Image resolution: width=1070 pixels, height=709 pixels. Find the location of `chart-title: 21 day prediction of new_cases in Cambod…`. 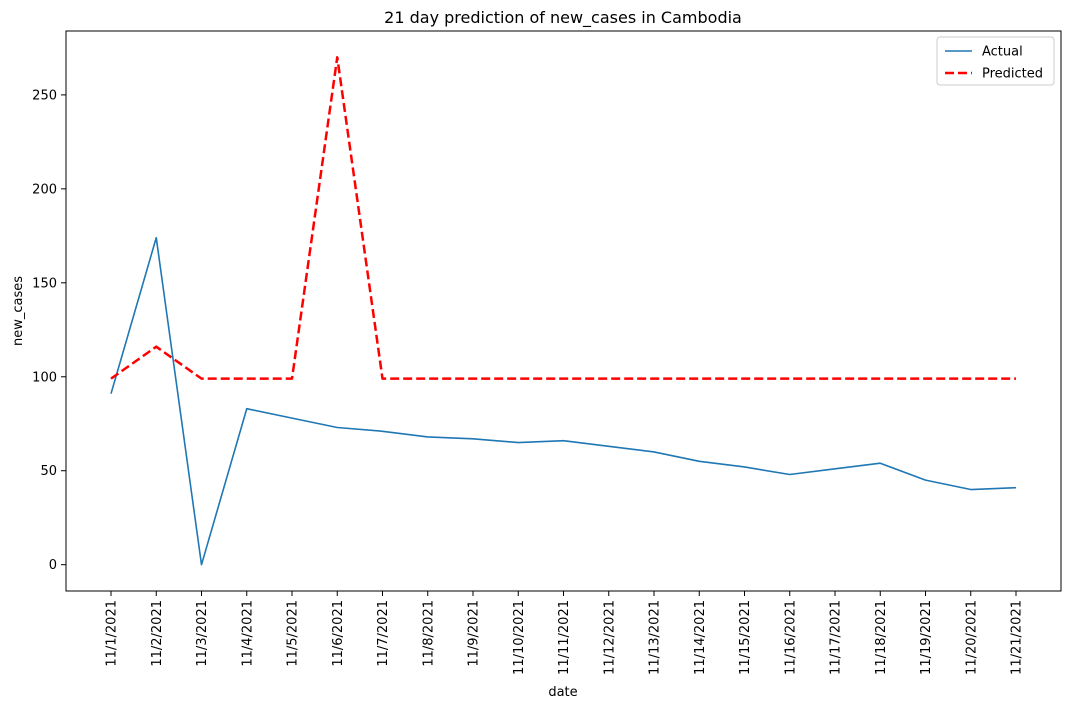

chart-title: 21 day prediction of new_cases in Cambod… is located at coordinates (563, 18).